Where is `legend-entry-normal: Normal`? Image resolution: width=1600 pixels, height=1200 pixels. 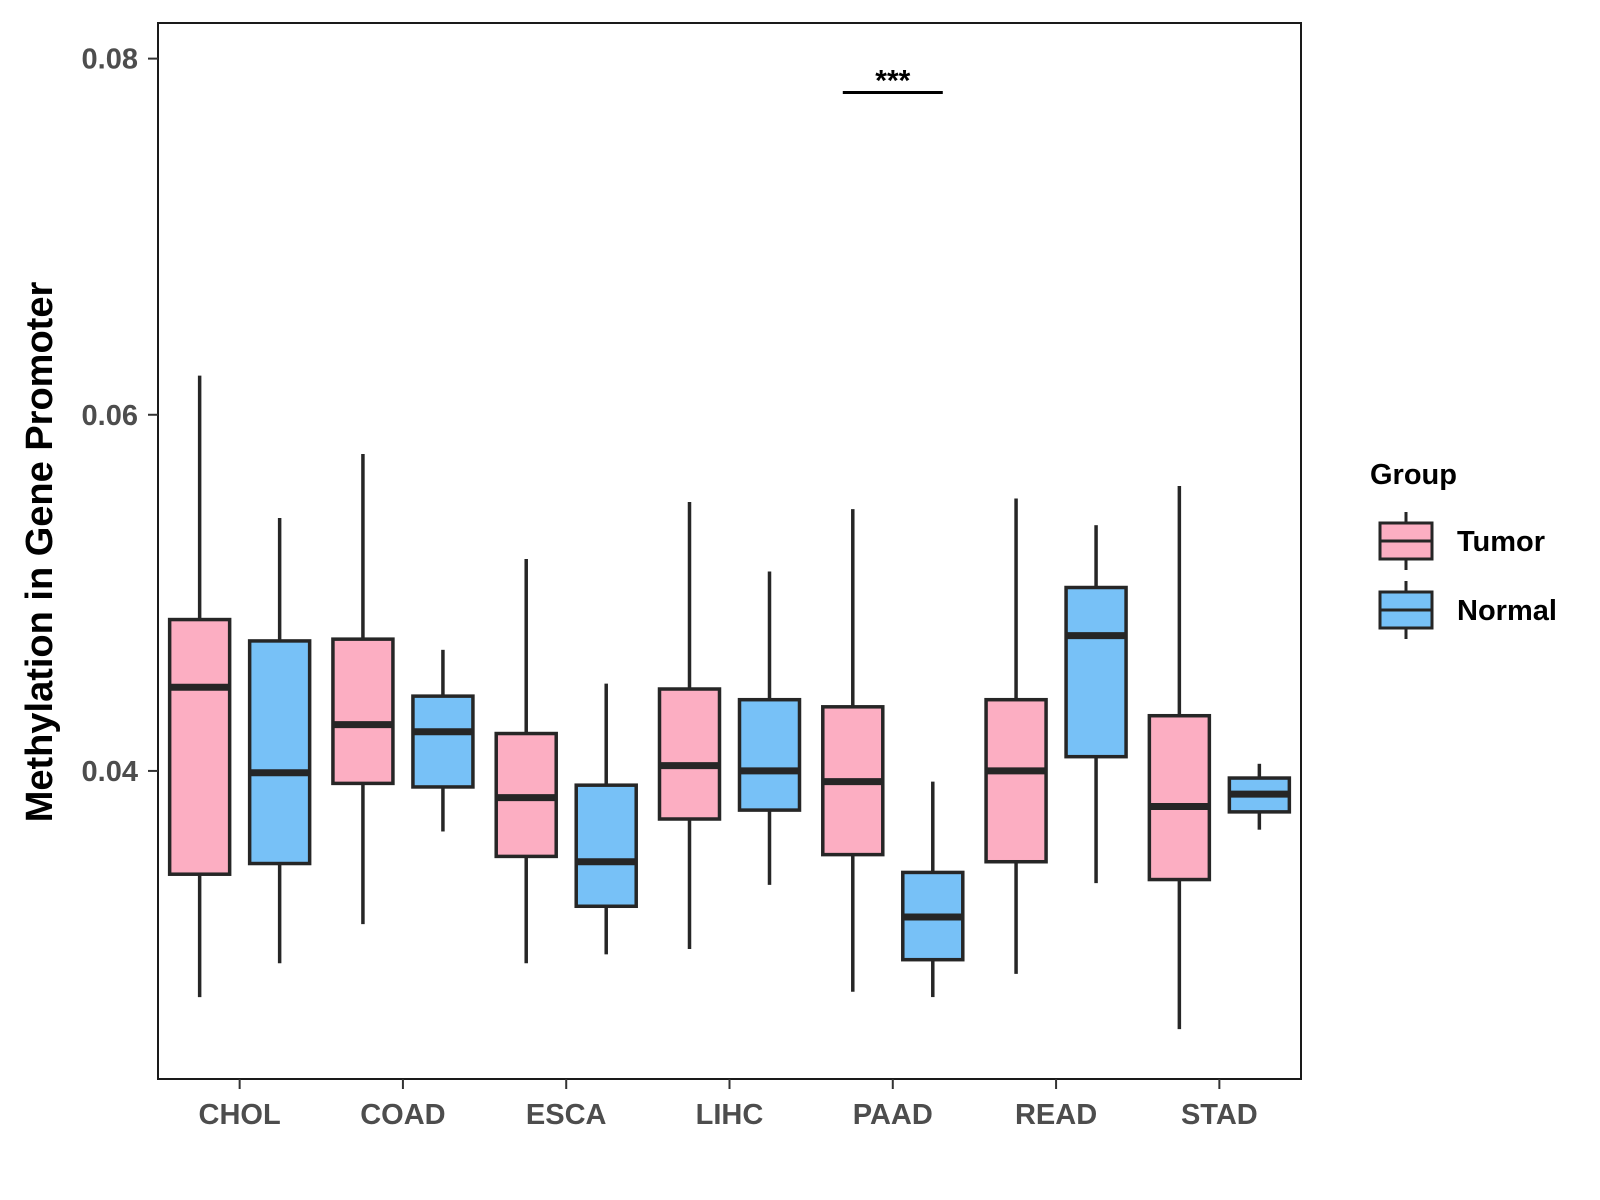 legend-entry-normal: Normal is located at coordinates (1467, 610).